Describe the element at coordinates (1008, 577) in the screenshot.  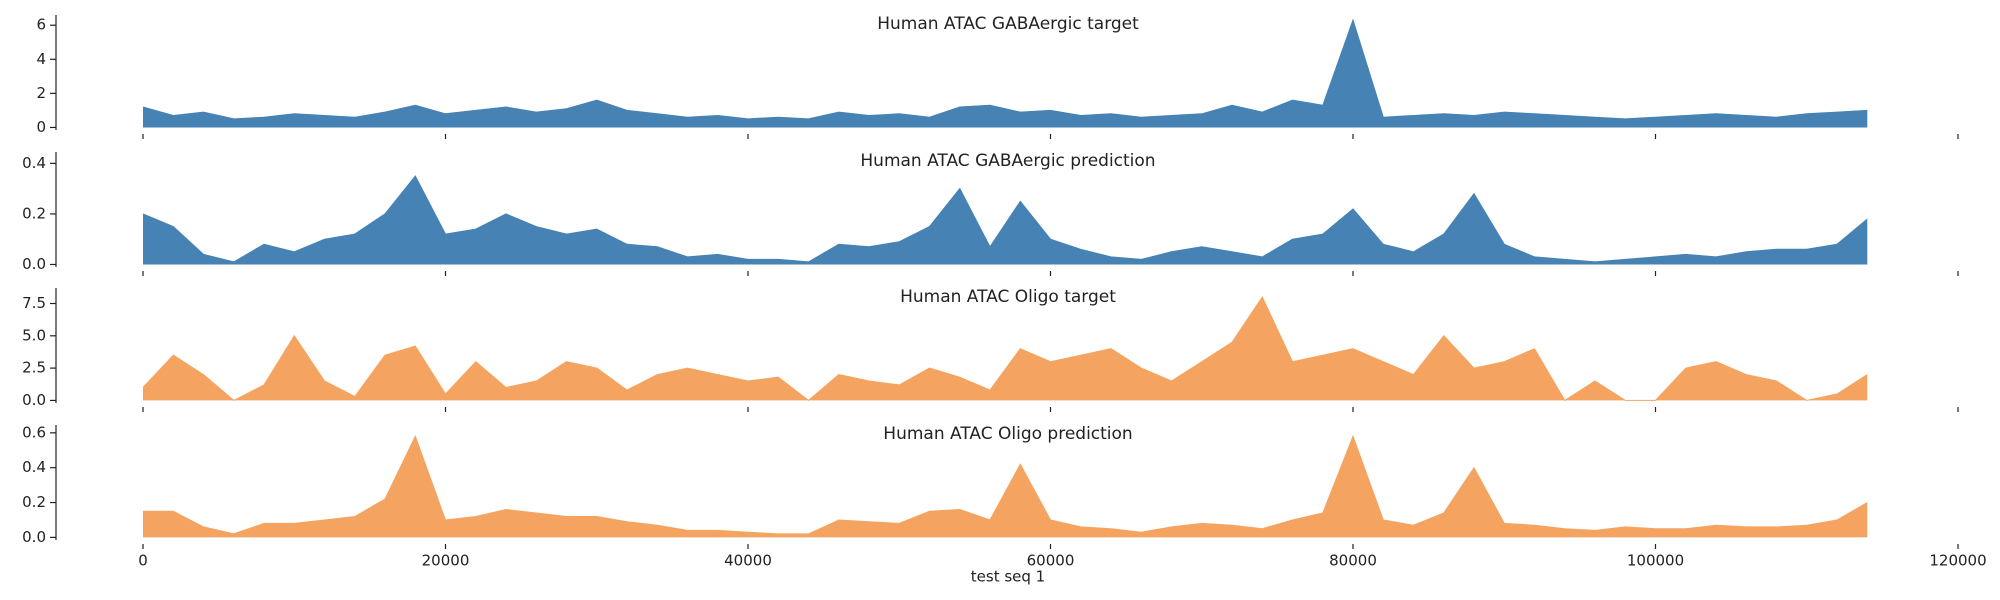
I see `x-axis-label: test seq 1` at that location.